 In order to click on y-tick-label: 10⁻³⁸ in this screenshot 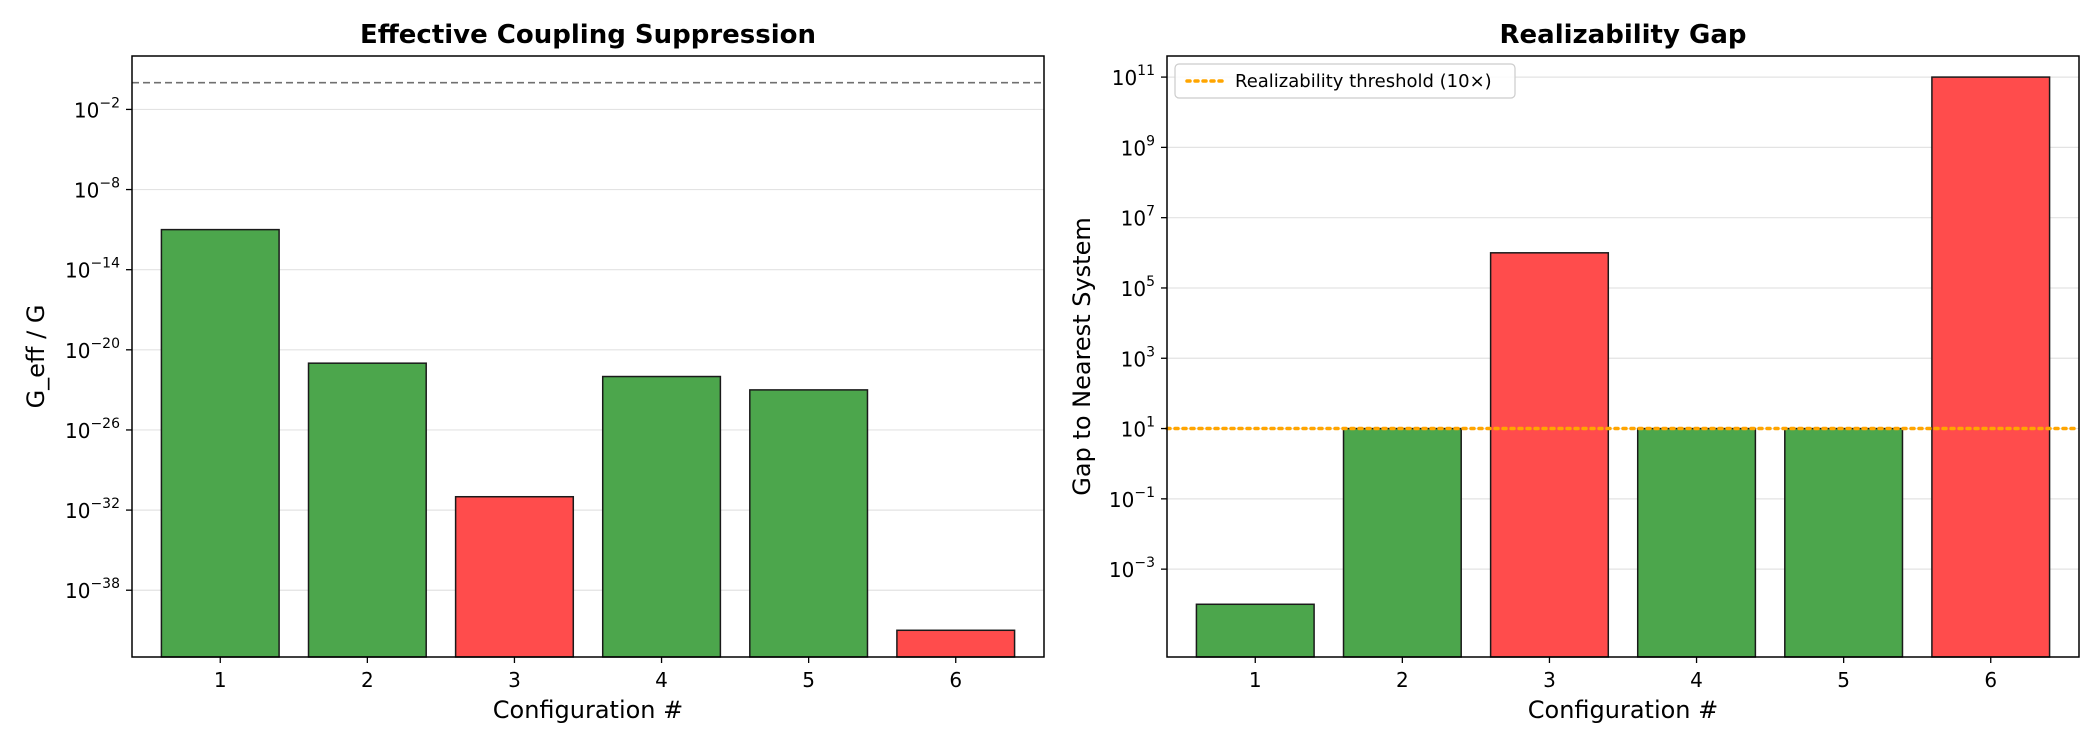, I will do `click(92, 589)`.